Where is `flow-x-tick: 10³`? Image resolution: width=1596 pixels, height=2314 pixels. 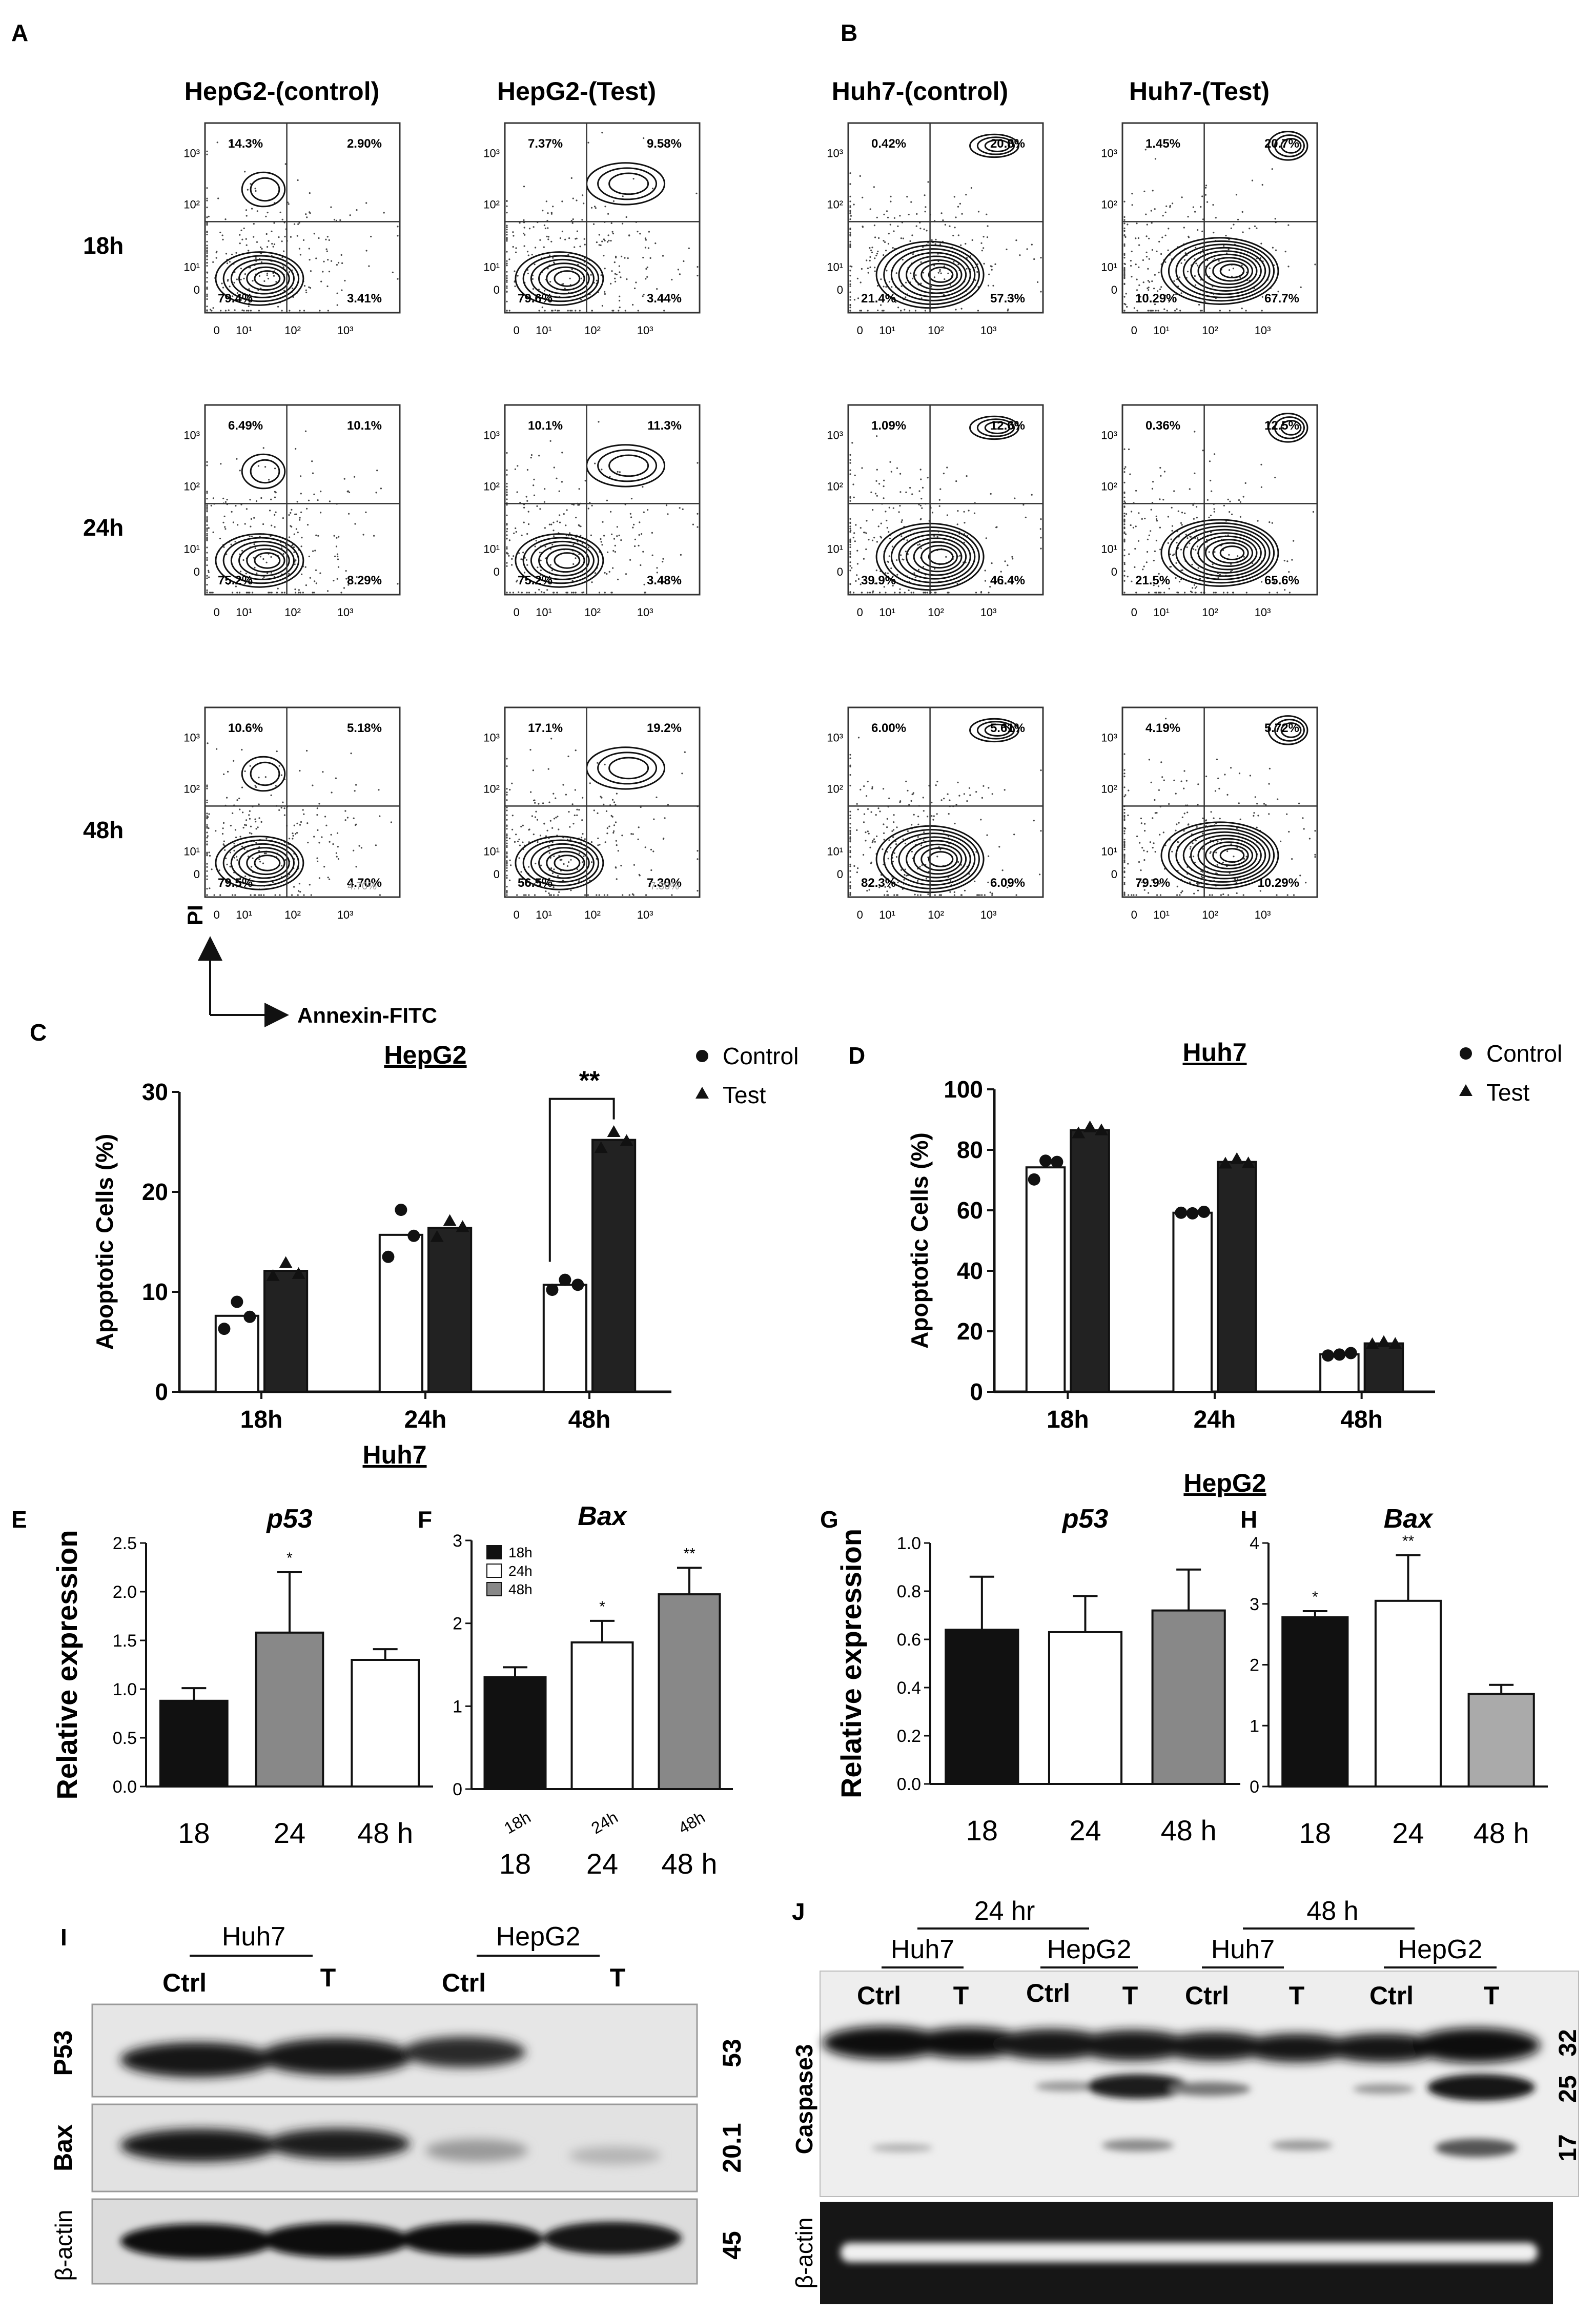 flow-x-tick: 10³ is located at coordinates (988, 612).